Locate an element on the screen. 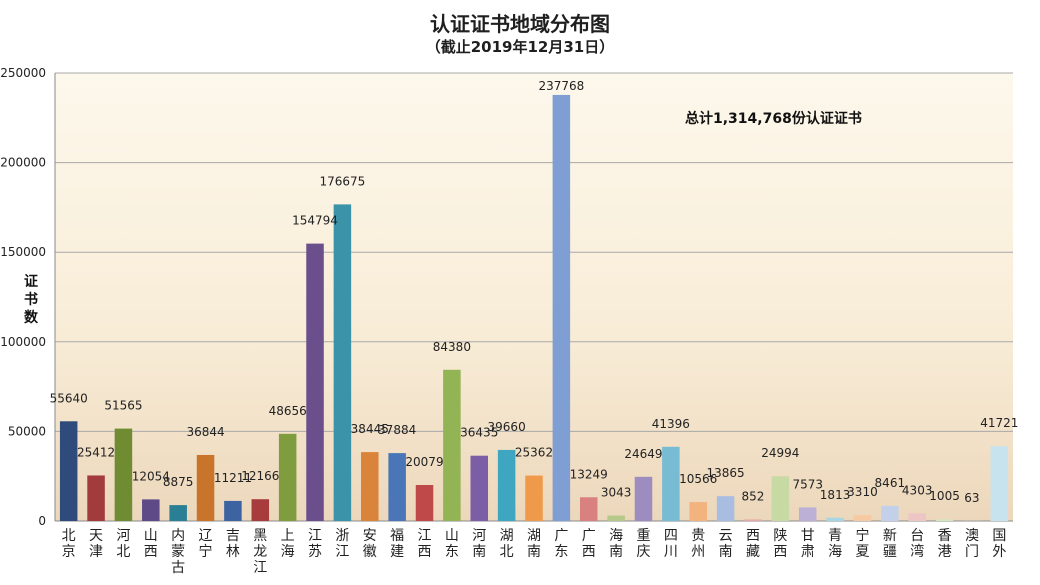 The image size is (1040, 585). value-label: 1005 is located at coordinates (944, 496).